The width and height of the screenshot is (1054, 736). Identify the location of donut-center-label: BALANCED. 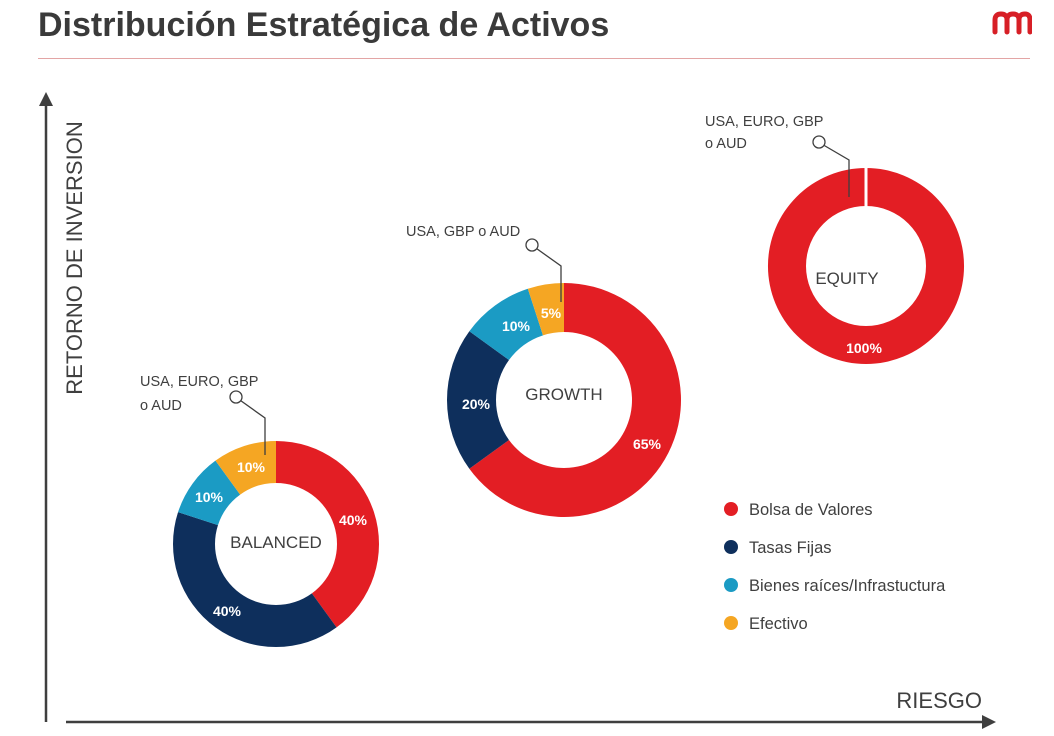
(276, 542).